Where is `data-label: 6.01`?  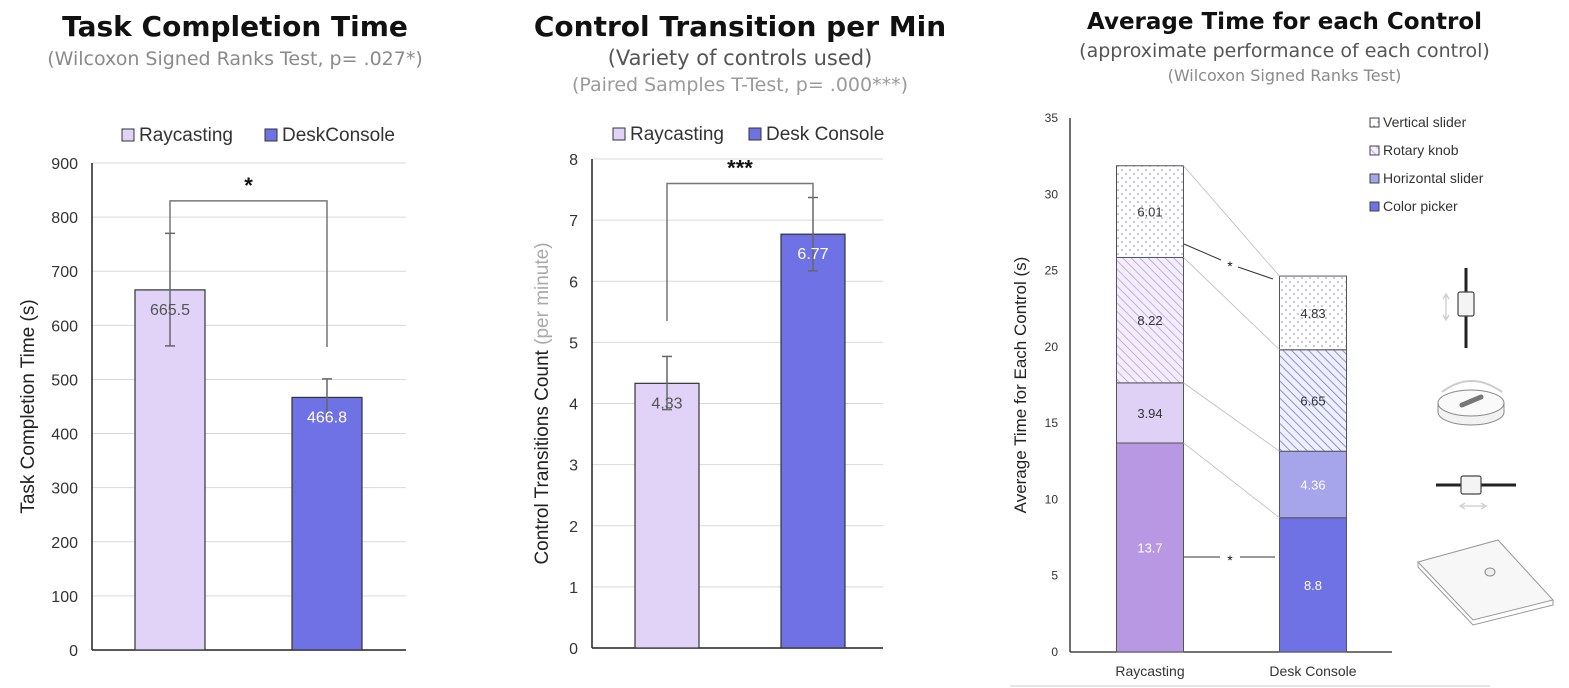
data-label: 6.01 is located at coordinates (1149, 212).